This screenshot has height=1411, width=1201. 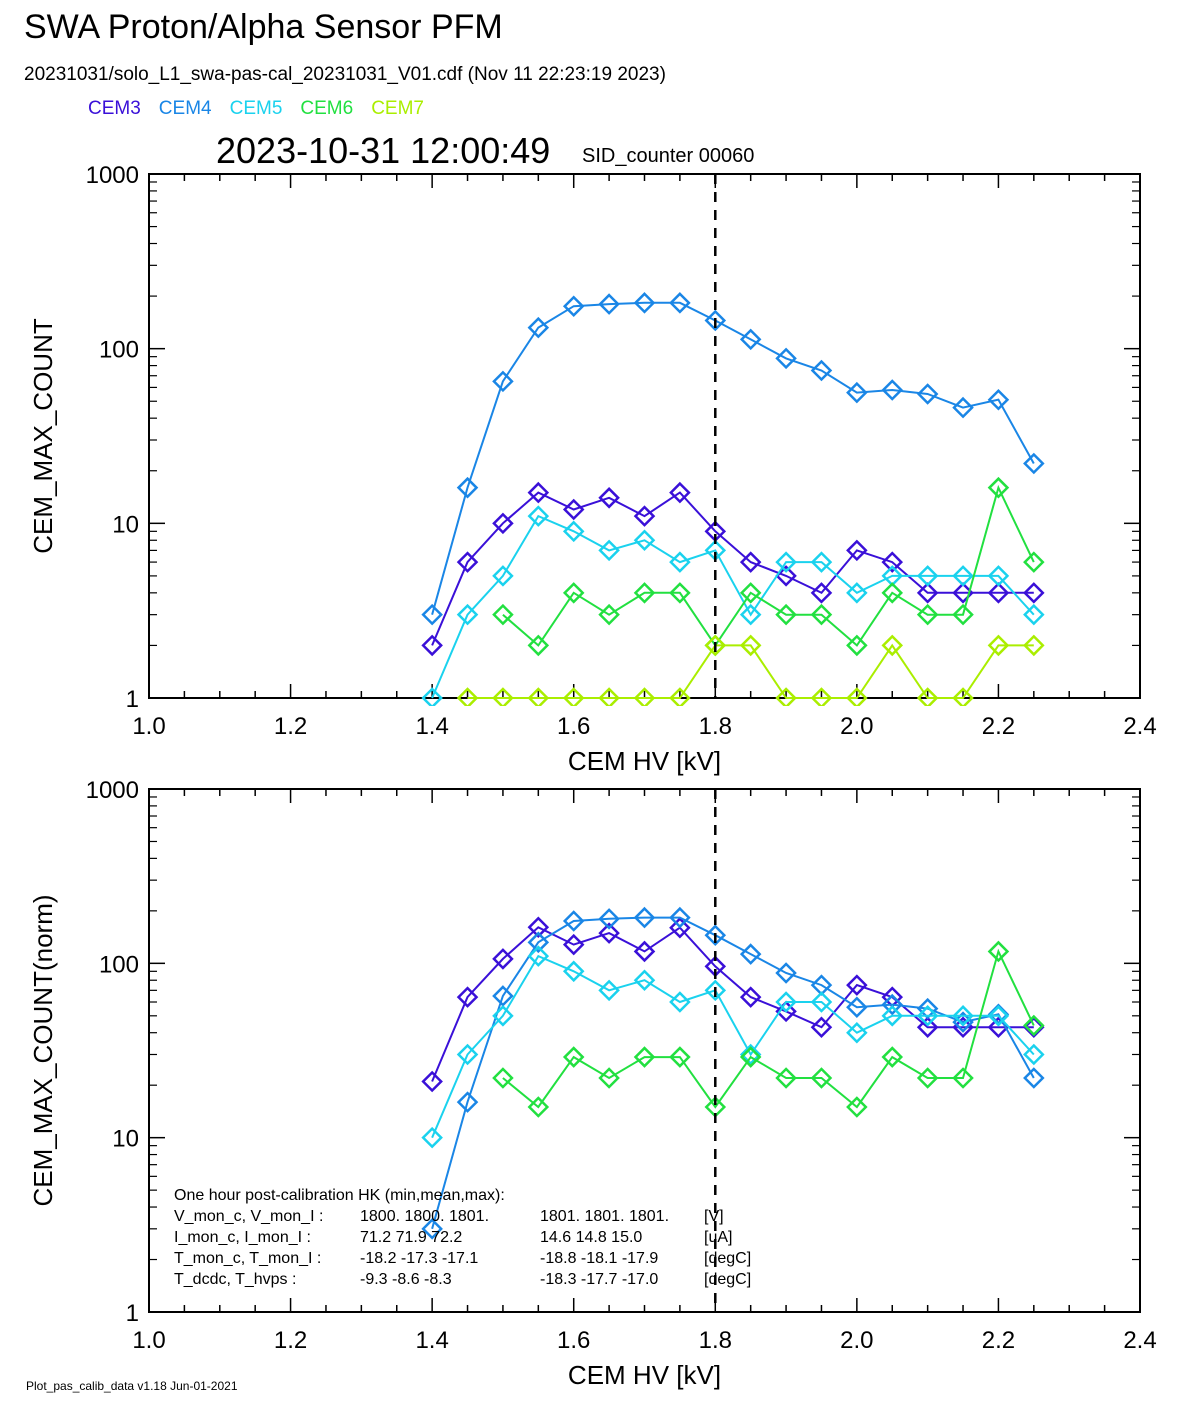 What do you see at coordinates (715, 1340) in the screenshot?
I see `x-tick-label: 1.8` at bounding box center [715, 1340].